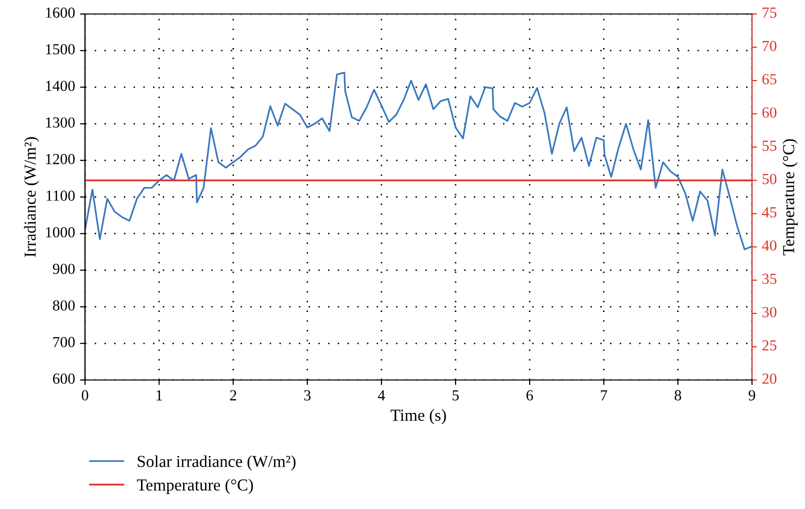 This screenshot has height=509, width=805. What do you see at coordinates (64, 379) in the screenshot?
I see `y-tick-label: 600` at bounding box center [64, 379].